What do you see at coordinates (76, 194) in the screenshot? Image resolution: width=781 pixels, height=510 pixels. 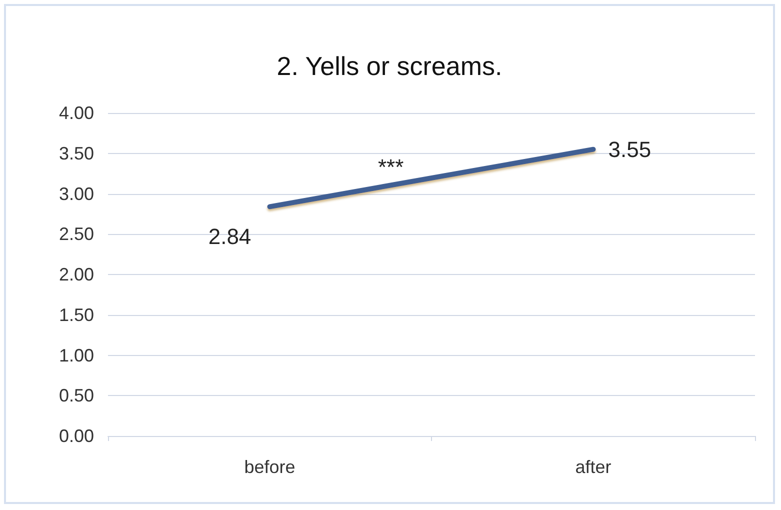 I see `y-tick-label: 3.00` at bounding box center [76, 194].